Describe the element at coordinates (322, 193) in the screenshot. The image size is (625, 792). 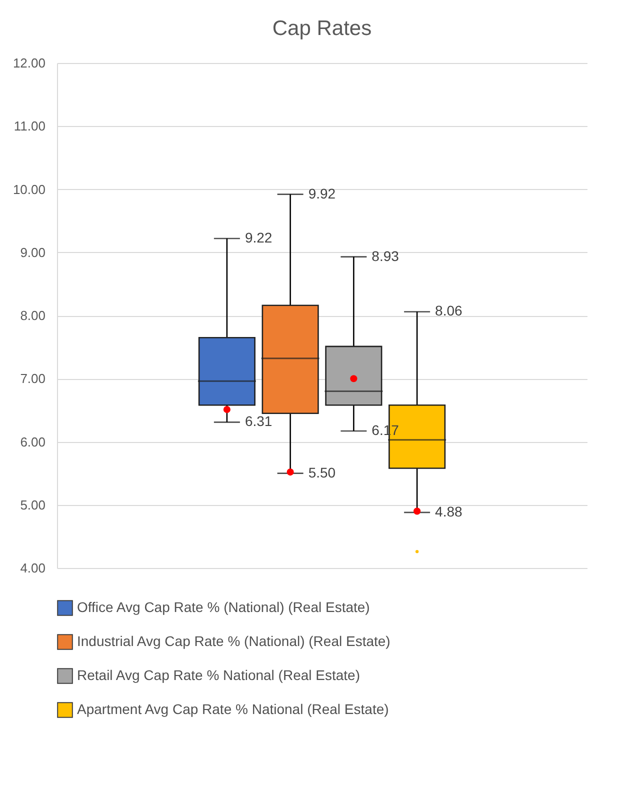
I see `annotation: 9.92` at that location.